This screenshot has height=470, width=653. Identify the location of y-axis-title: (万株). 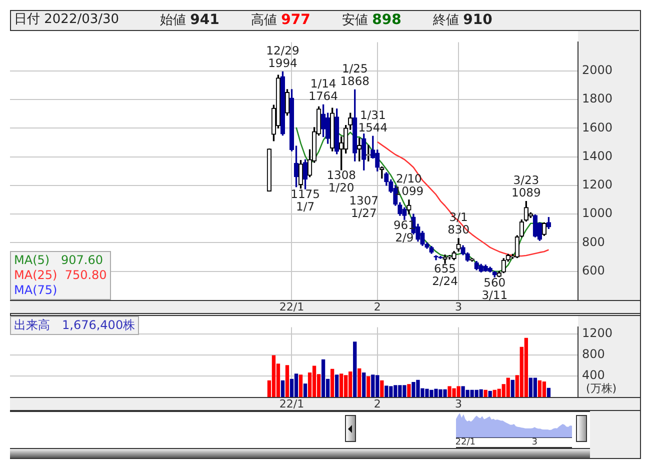
(601, 388).